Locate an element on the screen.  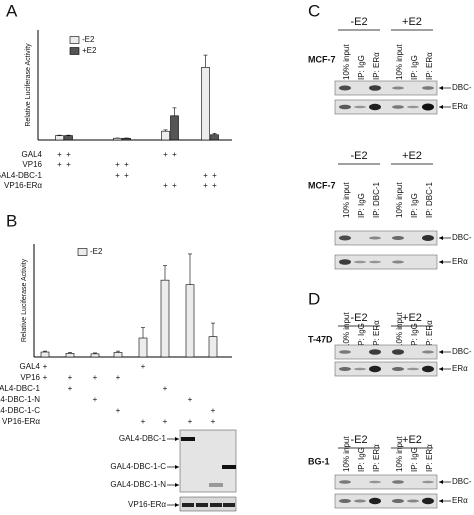
lane-label: IP: DBC-1 is located at coordinates (429, 199).